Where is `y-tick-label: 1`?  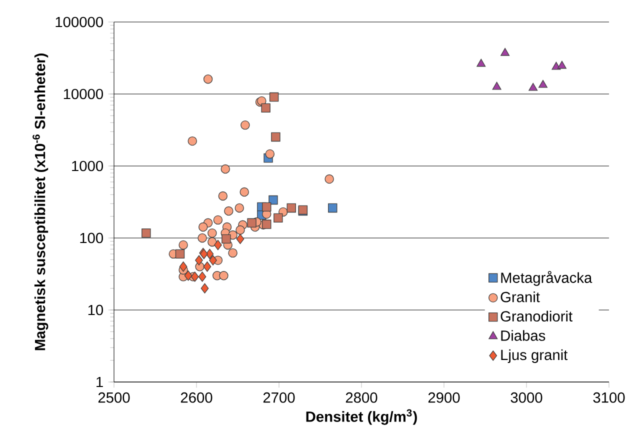 y-tick-label: 1 is located at coordinates (99, 382).